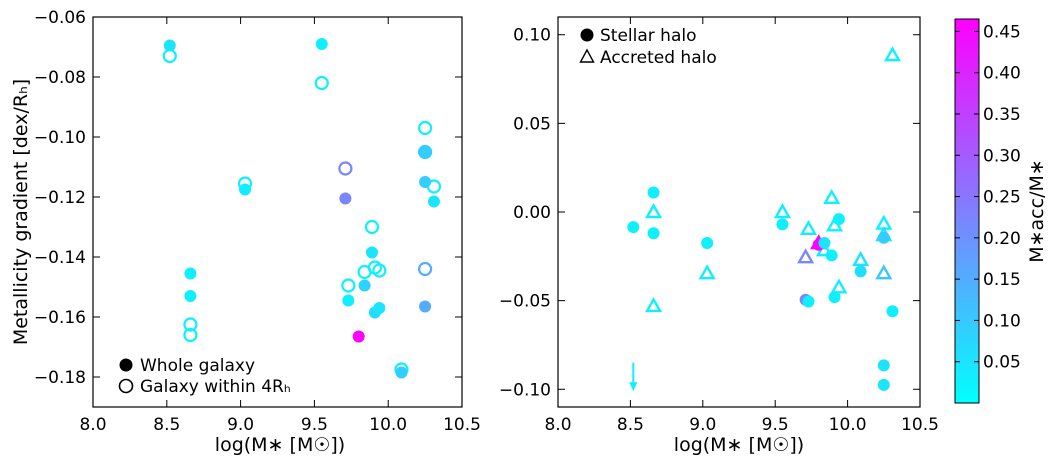  I want to click on left-xtick-label: 10.0, so click(388, 425).